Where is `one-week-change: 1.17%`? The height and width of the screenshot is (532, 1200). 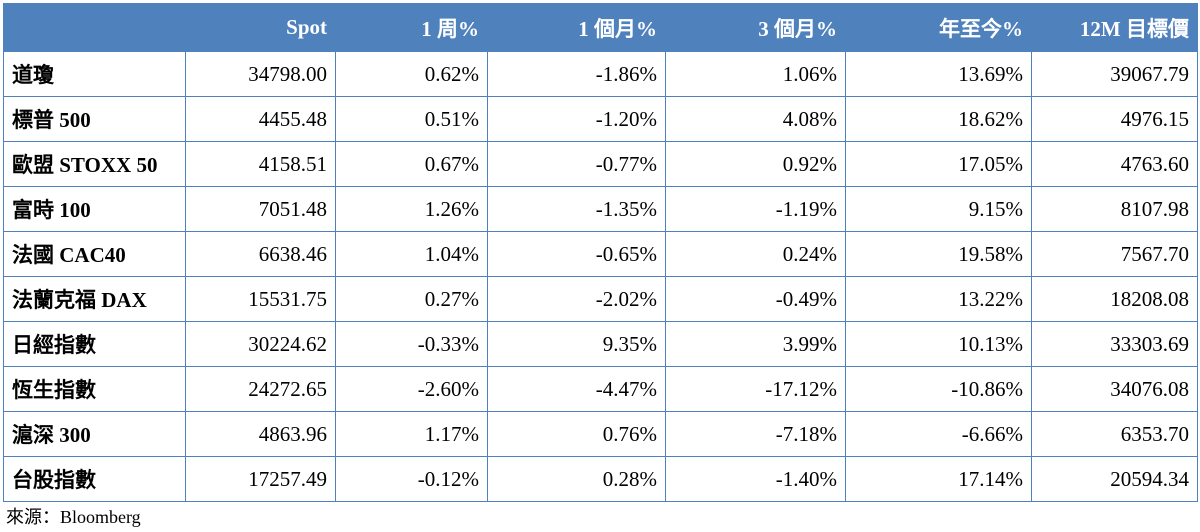
one-week-change: 1.17% is located at coordinates (411, 434).